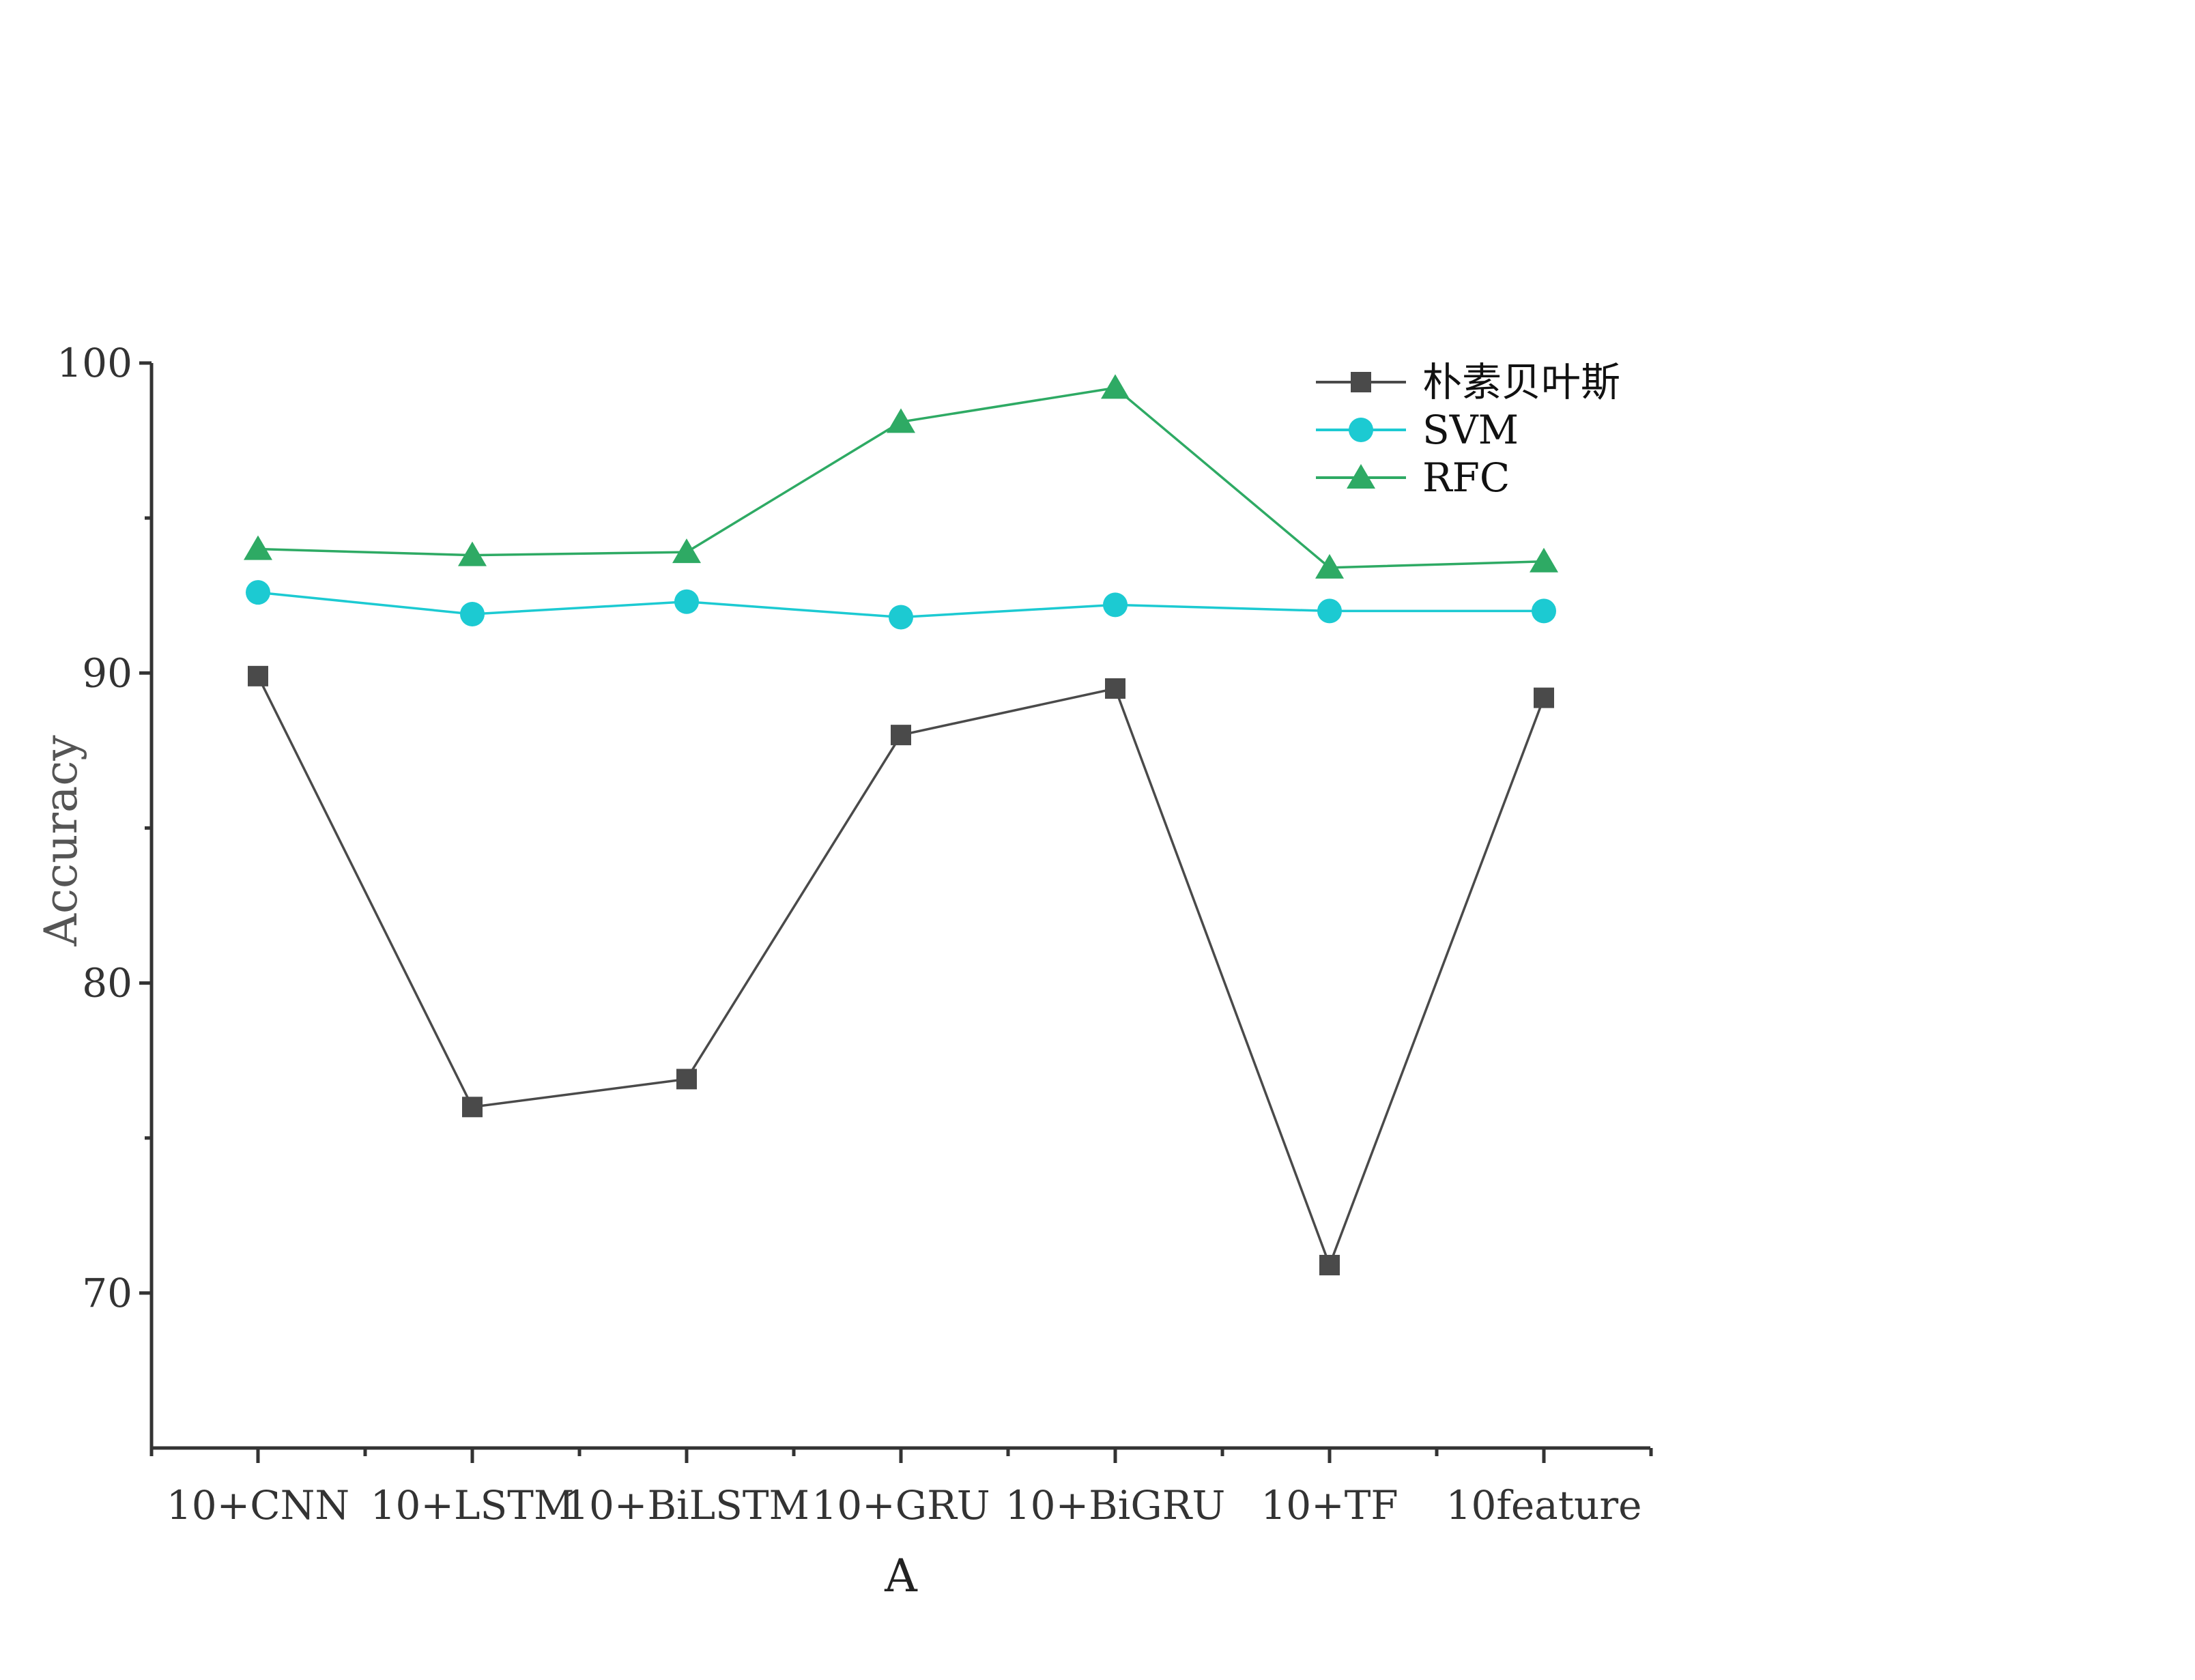 The width and height of the screenshot is (2195, 1680). What do you see at coordinates (107, 983) in the screenshot?
I see `y-tick-label: 80` at bounding box center [107, 983].